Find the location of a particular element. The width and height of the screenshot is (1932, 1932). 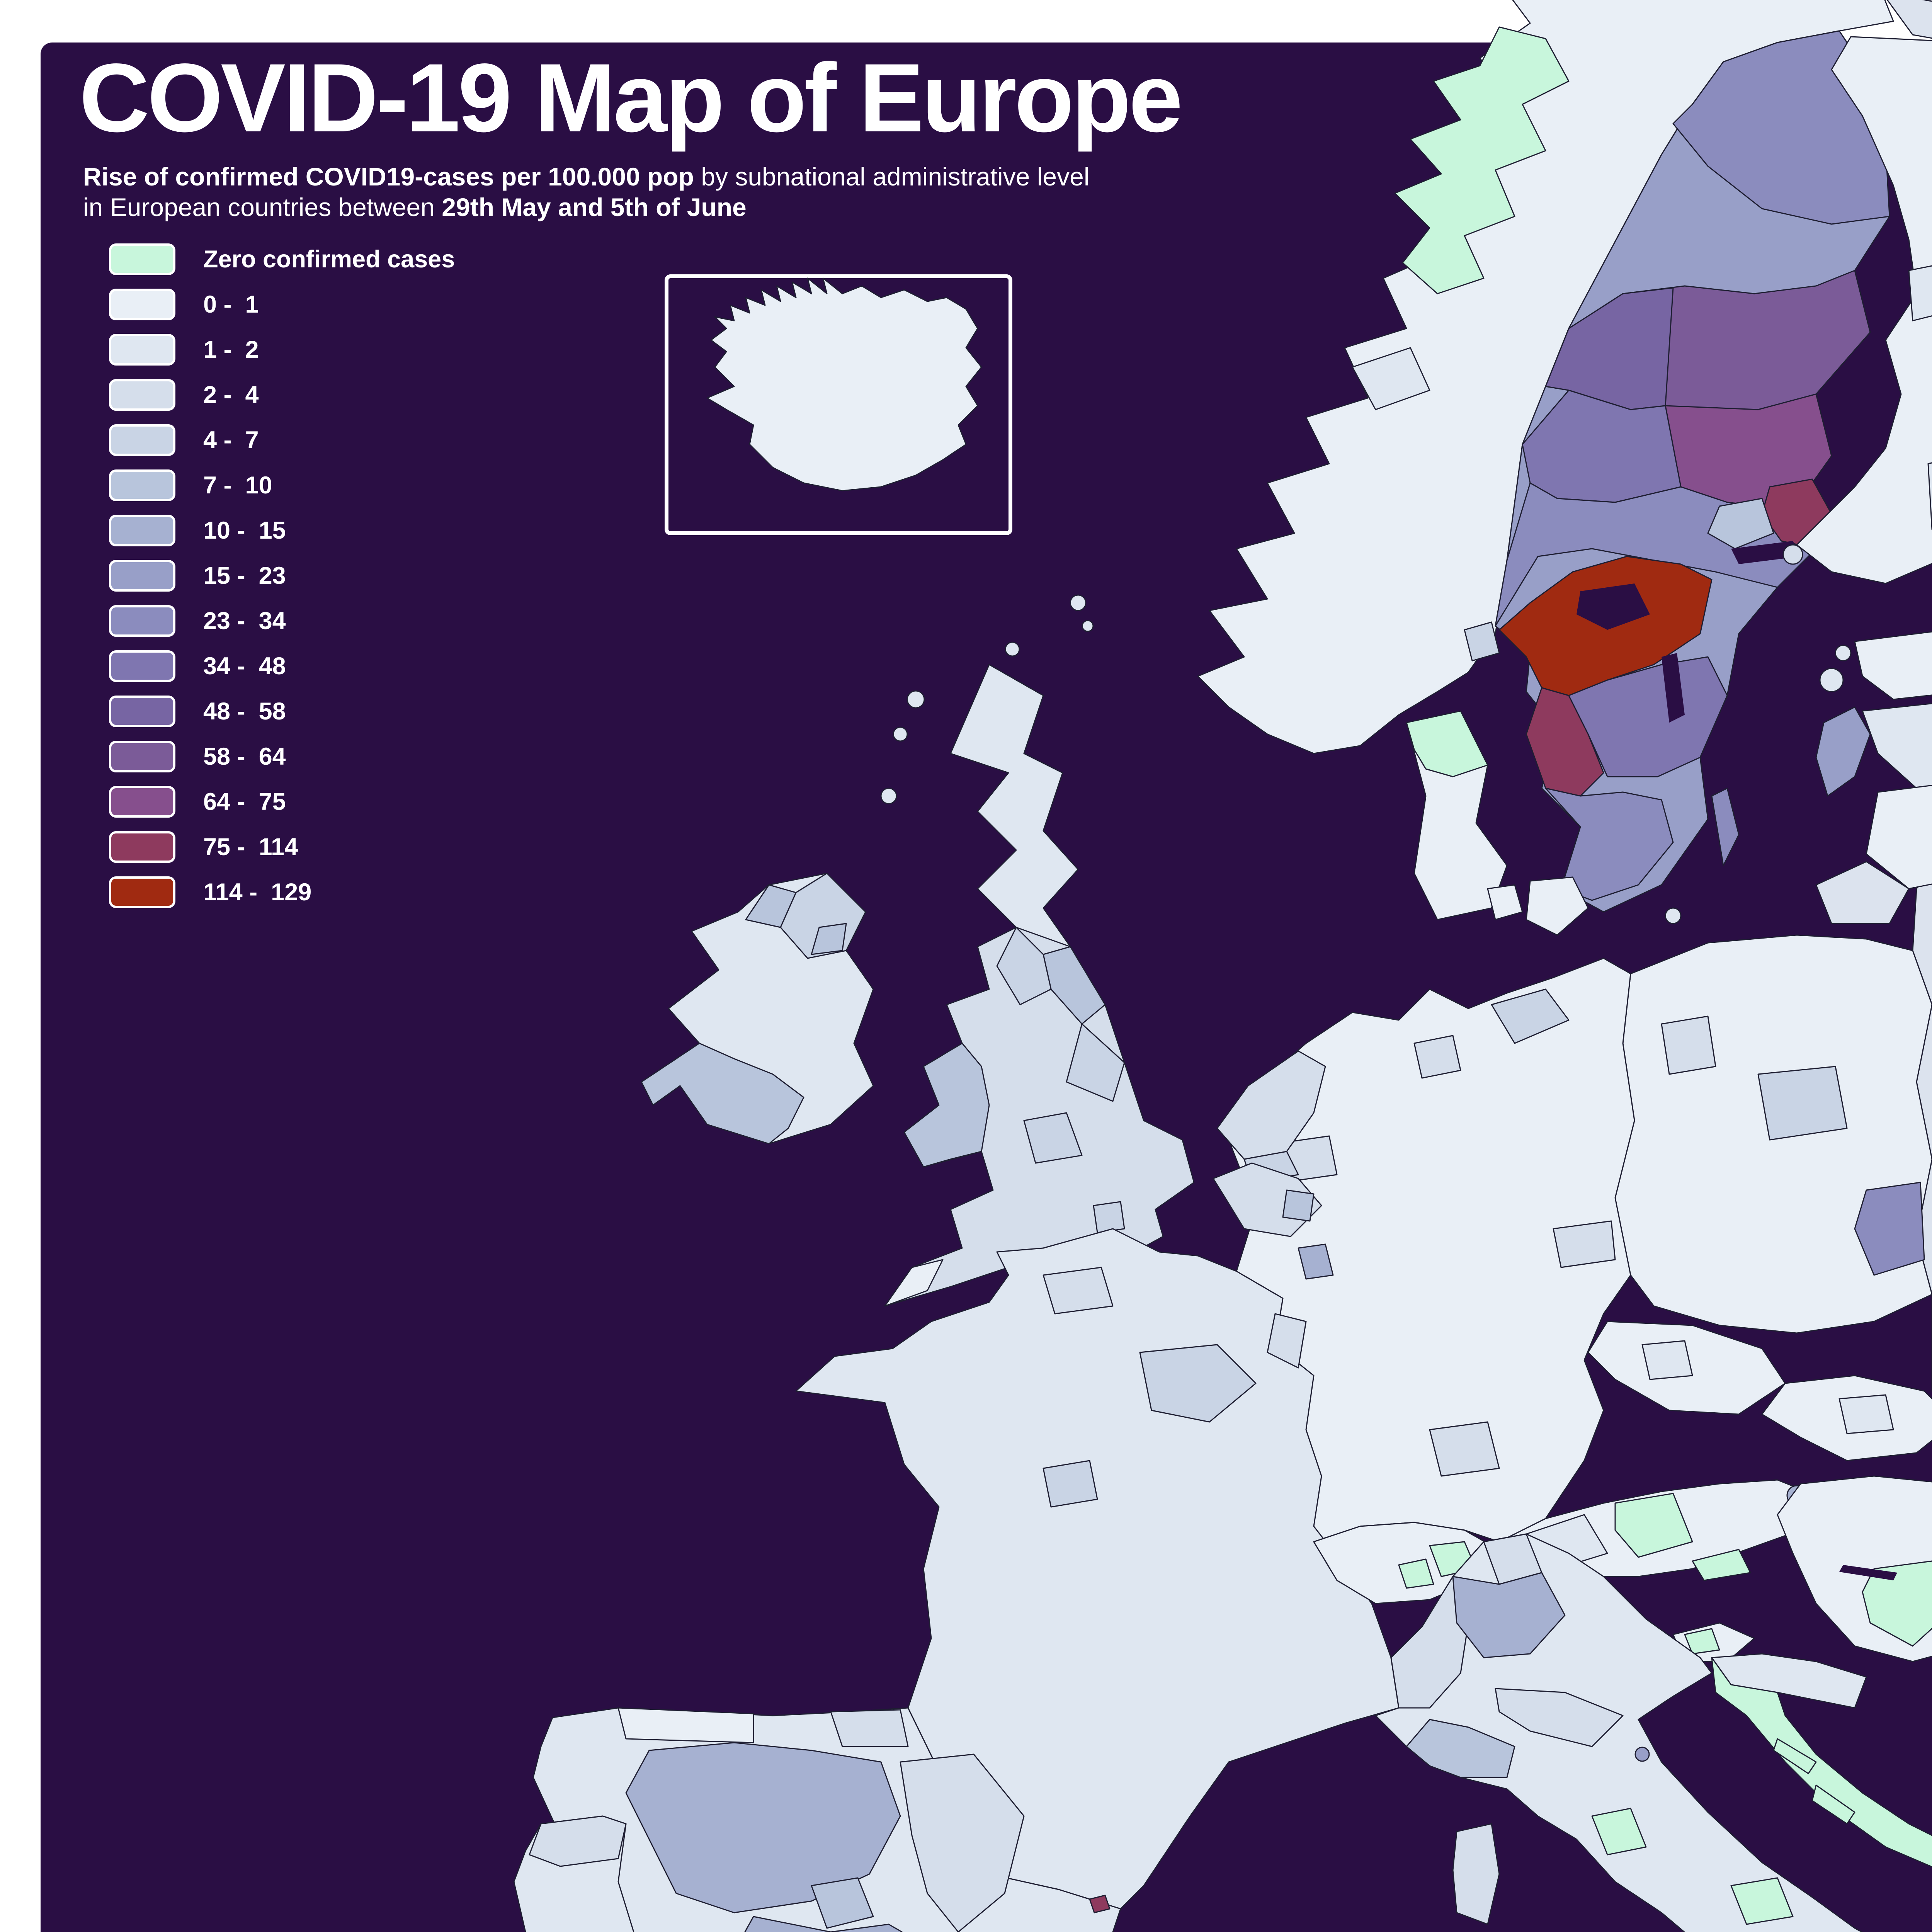

region-uk-yorkshire is located at coordinates (1095, 1063).